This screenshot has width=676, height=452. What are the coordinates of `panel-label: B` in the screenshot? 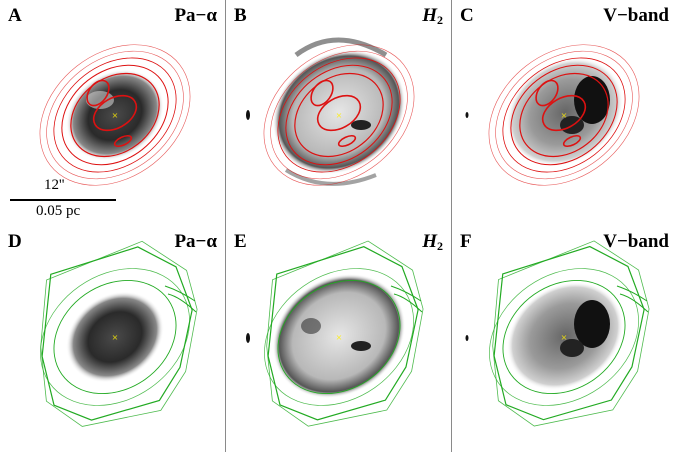 It's located at (240, 15).